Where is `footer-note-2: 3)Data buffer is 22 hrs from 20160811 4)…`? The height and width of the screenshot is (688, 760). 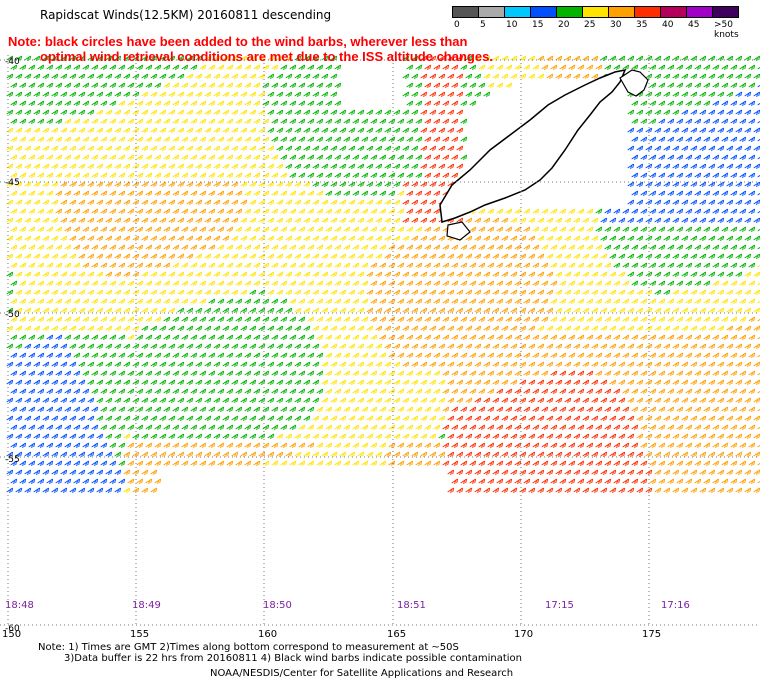 footer-note-2: 3)Data buffer is 22 hrs from 20160811 4)… is located at coordinates (293, 658).